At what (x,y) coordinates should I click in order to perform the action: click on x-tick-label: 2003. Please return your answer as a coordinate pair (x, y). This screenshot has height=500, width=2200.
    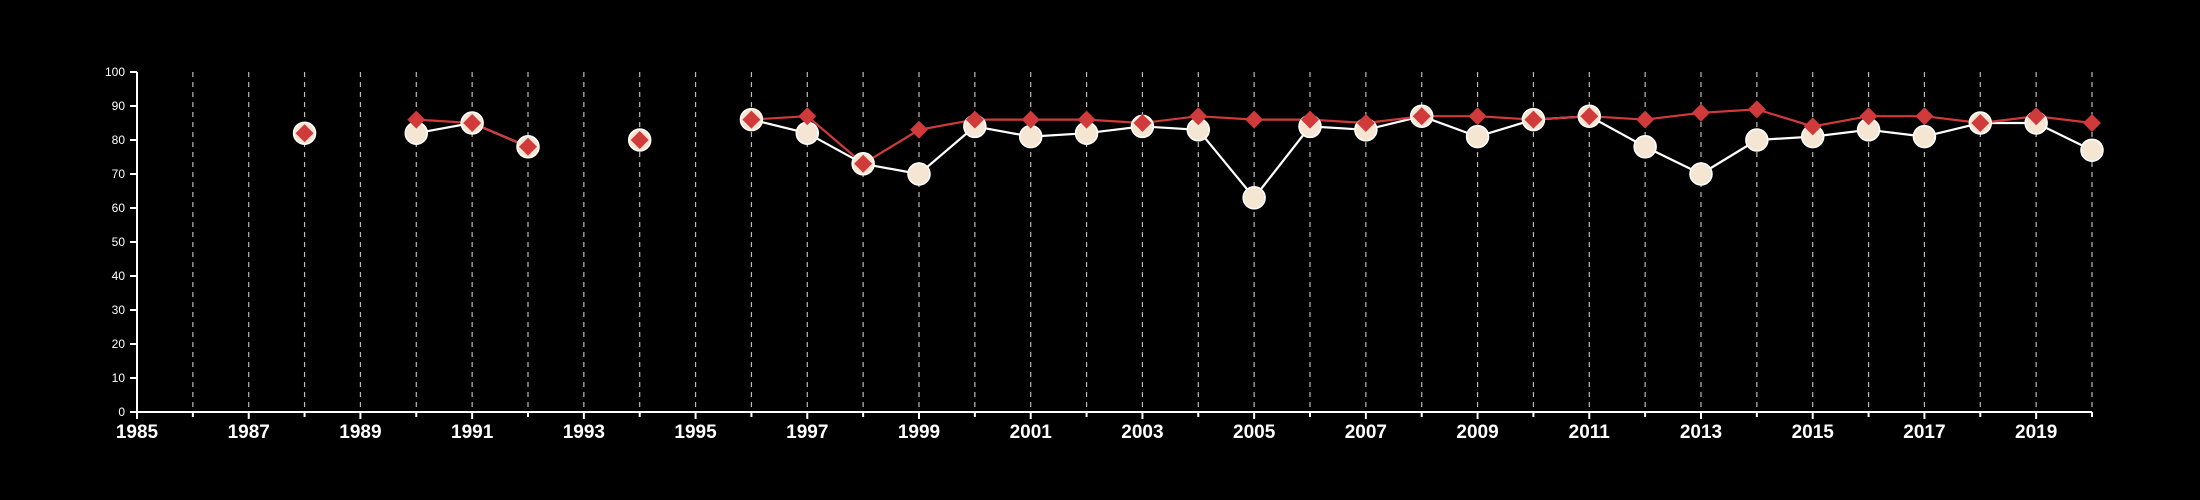
    Looking at the image, I should click on (1142, 432).